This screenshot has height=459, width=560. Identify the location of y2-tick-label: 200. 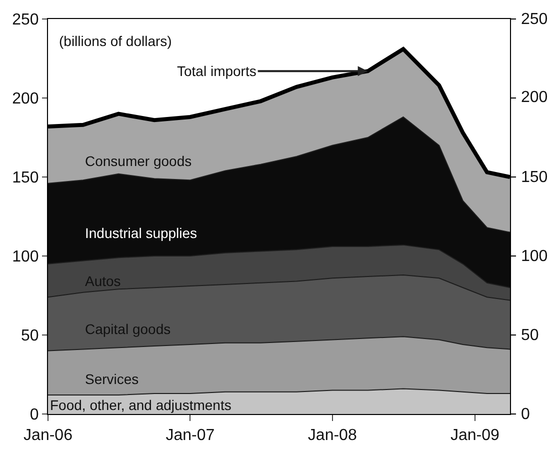
(534, 97).